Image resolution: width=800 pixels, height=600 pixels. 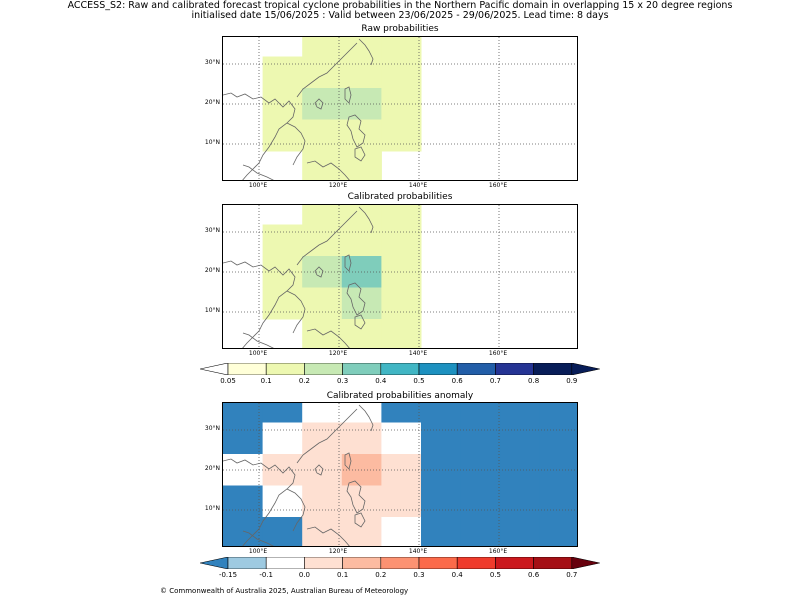 I want to click on map-raw-probabilities, so click(x=400, y=108).